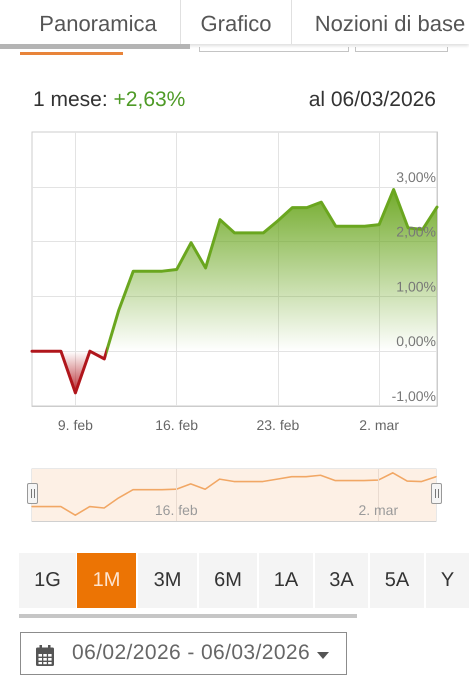  I want to click on x-tick-label: 23. feb, so click(278, 425).